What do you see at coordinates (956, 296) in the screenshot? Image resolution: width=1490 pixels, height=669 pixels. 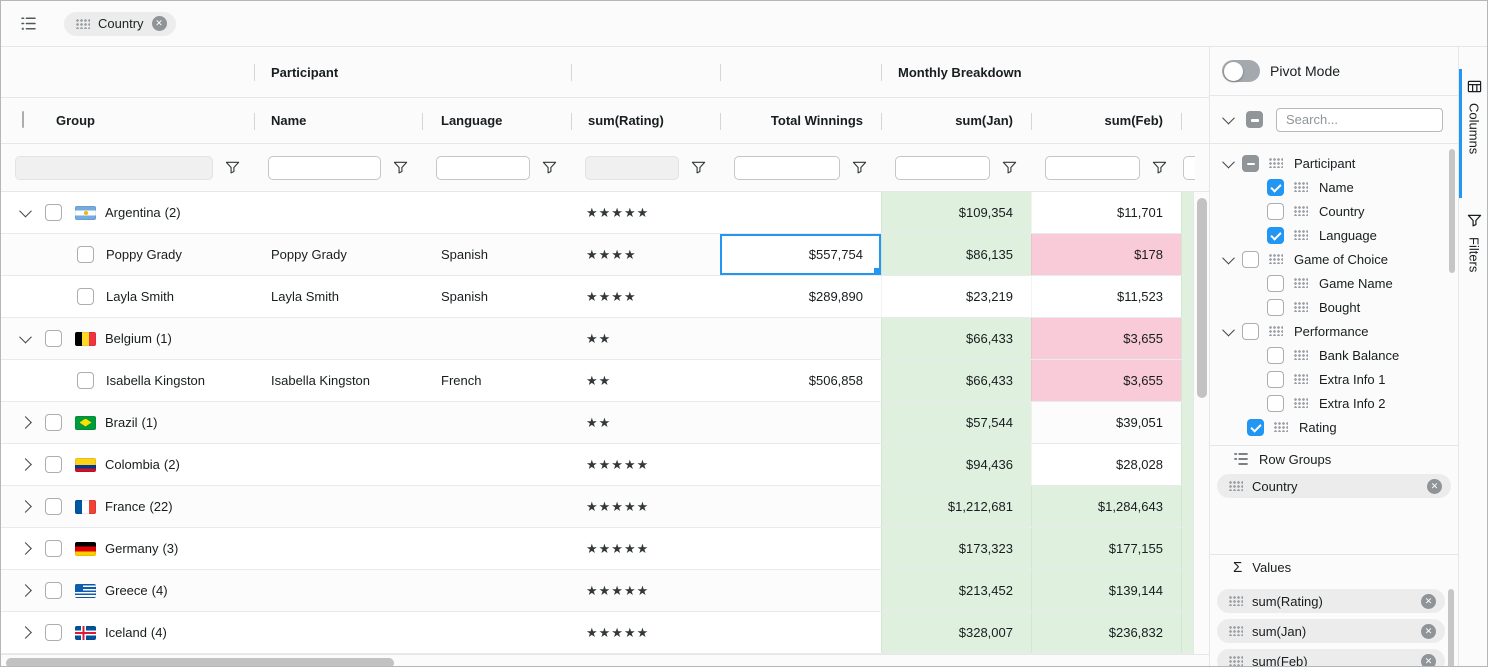 I see `jan-cell: $23,219` at bounding box center [956, 296].